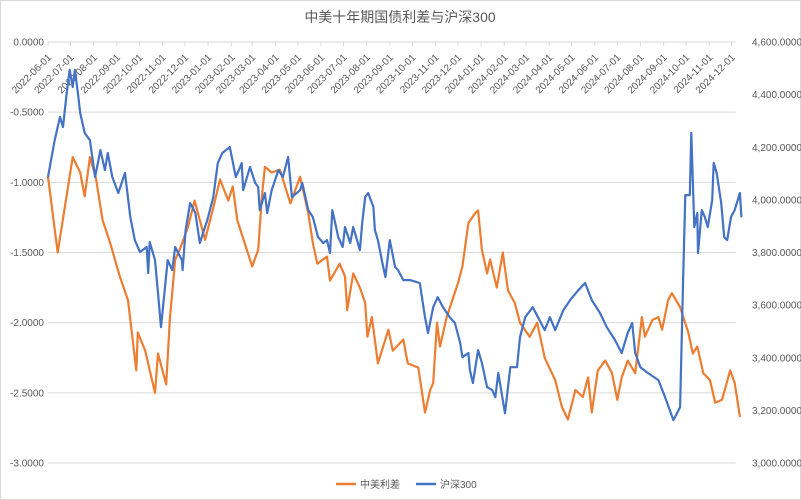 The height and width of the screenshot is (500, 801). I want to click on left-axis-tick-label: -3.0000, so click(27, 464).